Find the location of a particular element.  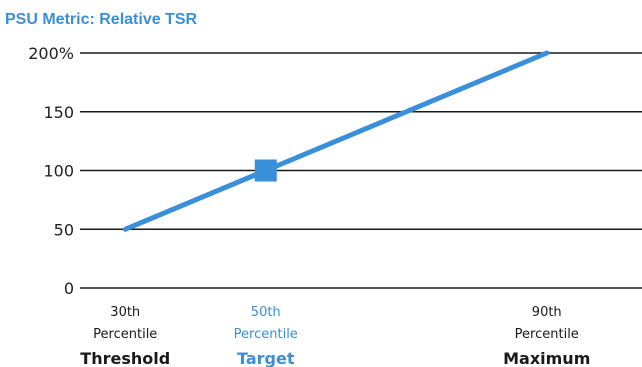

x-label-name: Threshold is located at coordinates (125, 358).